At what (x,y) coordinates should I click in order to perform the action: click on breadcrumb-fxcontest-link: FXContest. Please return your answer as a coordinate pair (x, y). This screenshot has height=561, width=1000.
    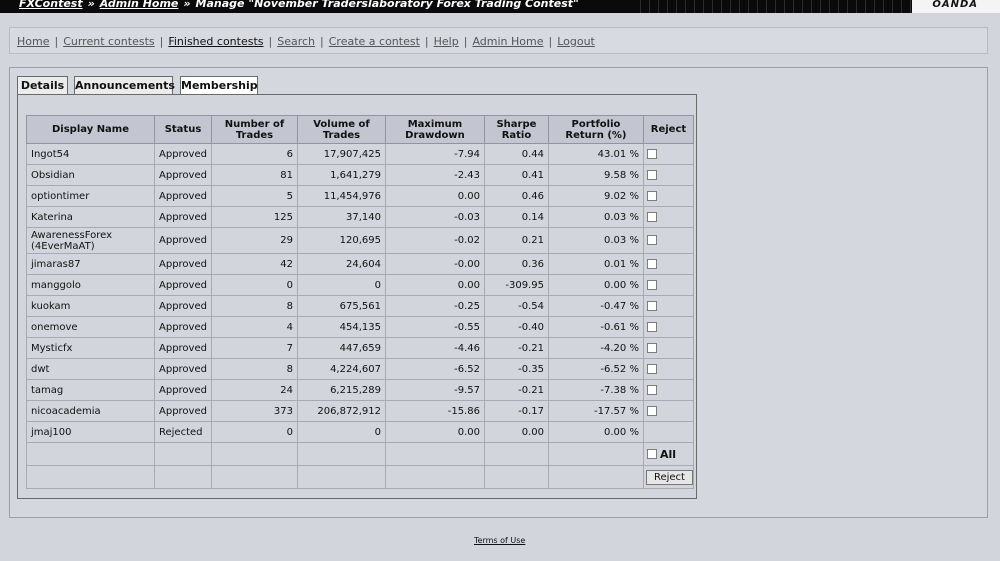
    Looking at the image, I should click on (51, 5).